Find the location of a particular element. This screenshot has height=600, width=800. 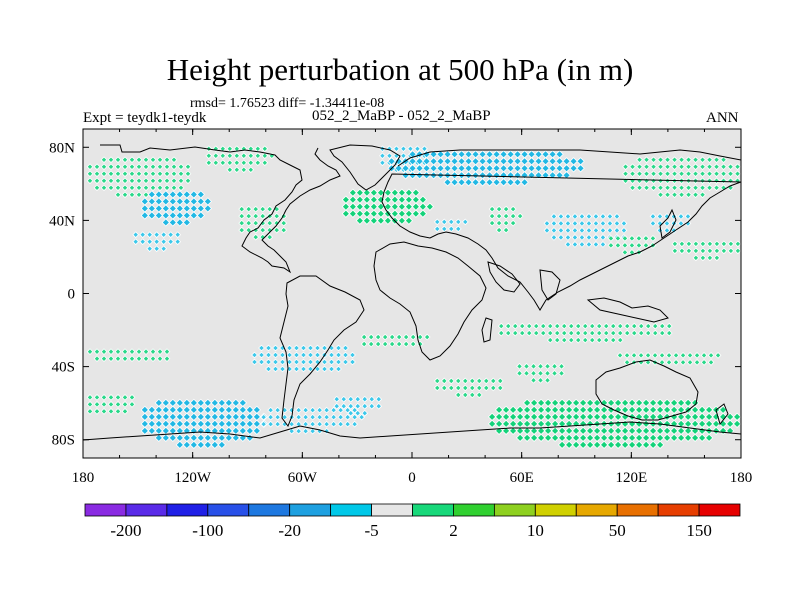

y-tick-label: 40S is located at coordinates (63, 368).